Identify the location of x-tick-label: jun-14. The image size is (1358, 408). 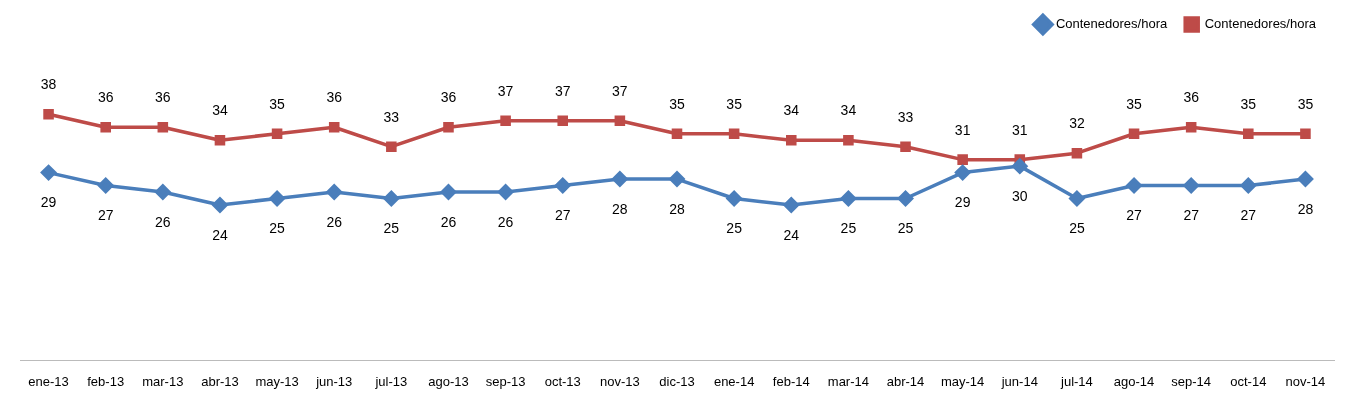
(1019, 381).